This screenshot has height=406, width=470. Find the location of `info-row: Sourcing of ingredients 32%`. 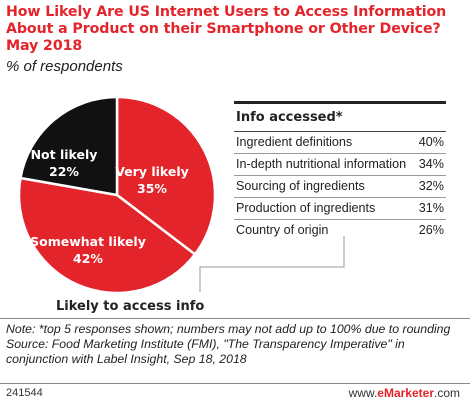

info-row: Sourcing of ingredients 32% is located at coordinates (340, 187).